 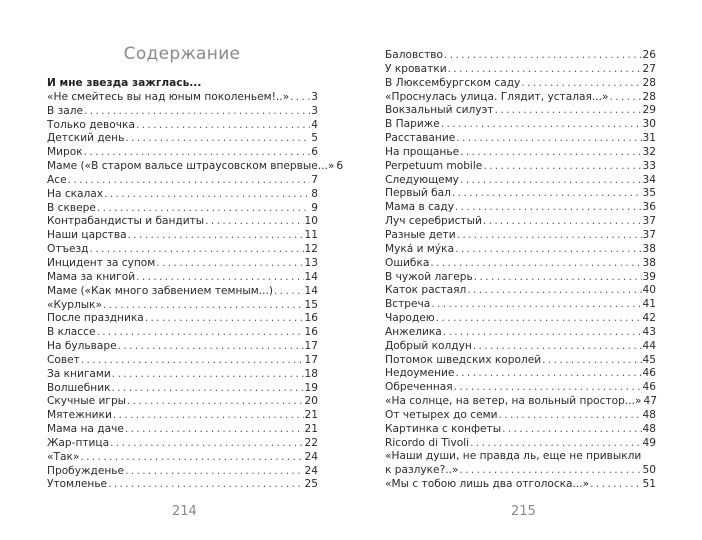 I want to click on toc-entry-title: Пробужденье, so click(x=86, y=470).